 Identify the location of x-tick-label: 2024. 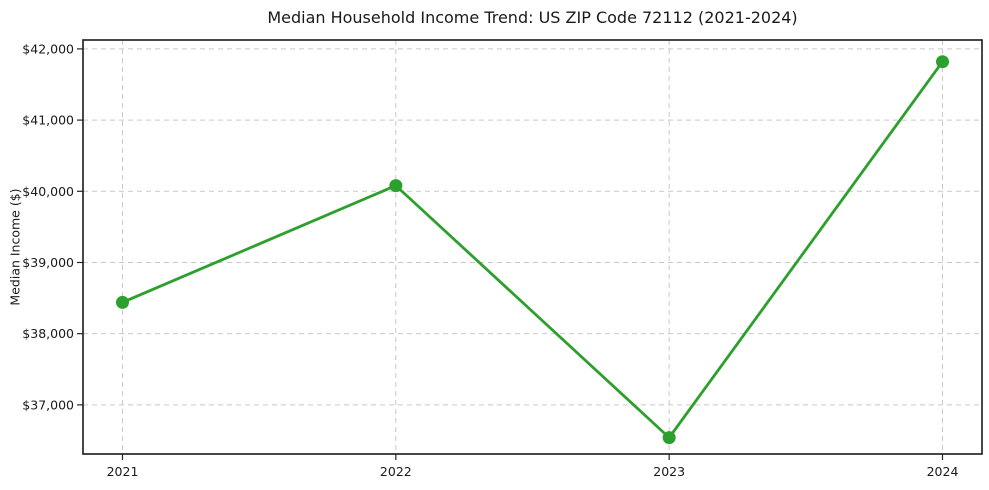
(943, 471).